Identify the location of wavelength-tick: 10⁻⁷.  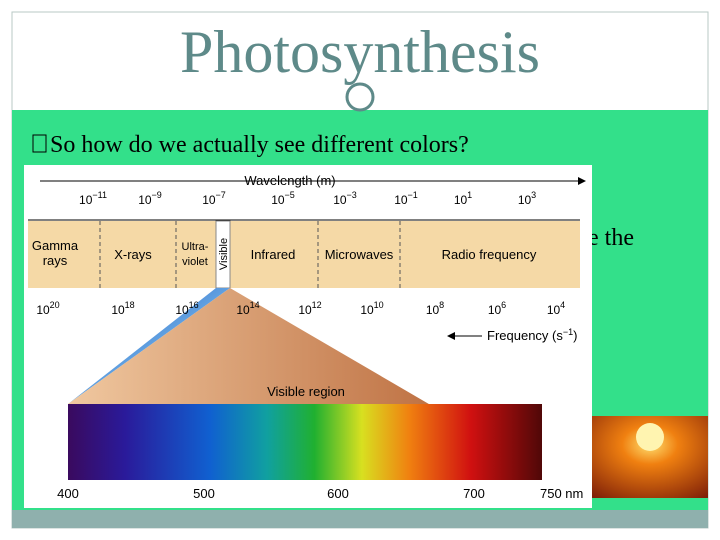
(214, 198).